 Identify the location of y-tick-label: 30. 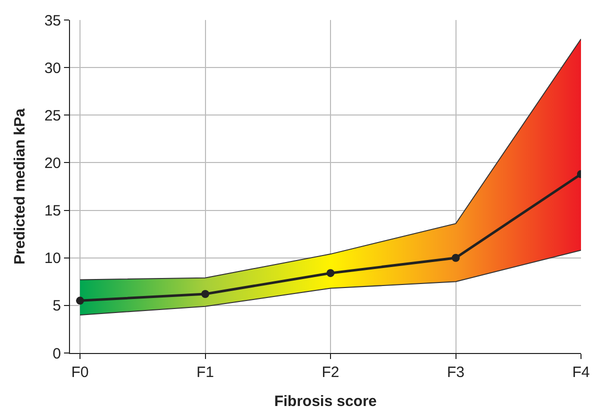
(52, 68).